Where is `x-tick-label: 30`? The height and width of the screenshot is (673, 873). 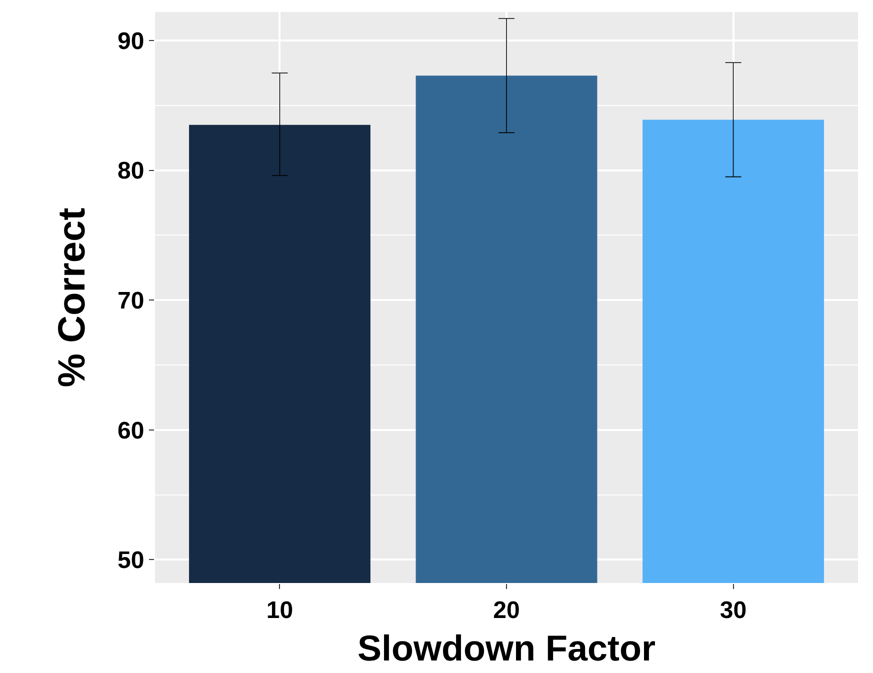 x-tick-label: 30 is located at coordinates (733, 610).